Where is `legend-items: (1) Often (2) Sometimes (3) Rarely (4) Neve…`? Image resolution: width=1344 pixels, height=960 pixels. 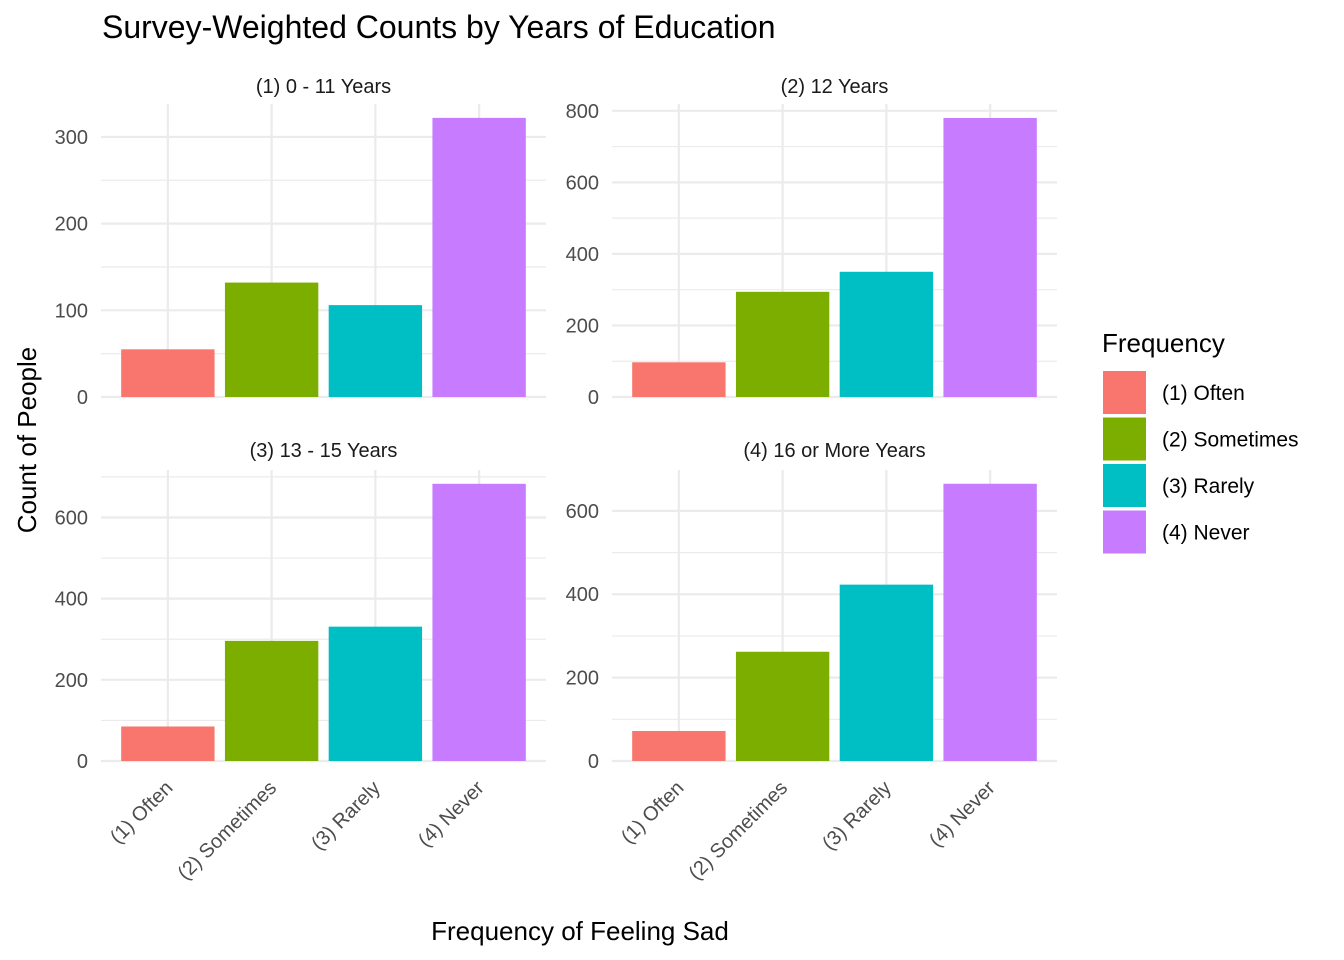 legend-items: (1) Often (2) Sometimes (3) Rarely (4) Neve… is located at coordinates (1201, 462).